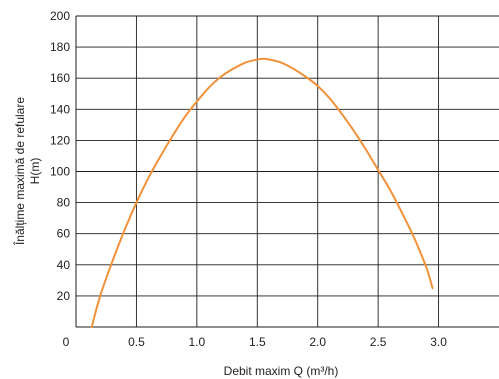 The width and height of the screenshot is (499, 379). What do you see at coordinates (64, 203) in the screenshot?
I see `y-tick-label: 80` at bounding box center [64, 203].